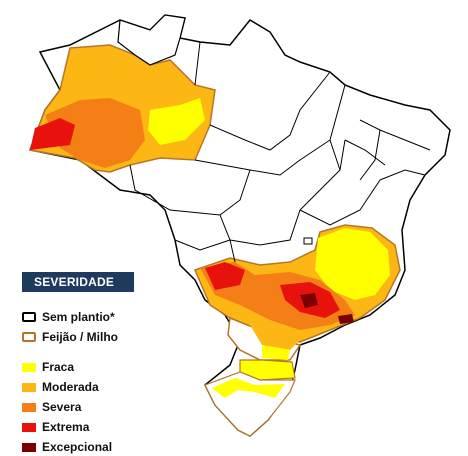 The width and height of the screenshot is (468, 456). I want to click on region-roraima, so click(151, 40).